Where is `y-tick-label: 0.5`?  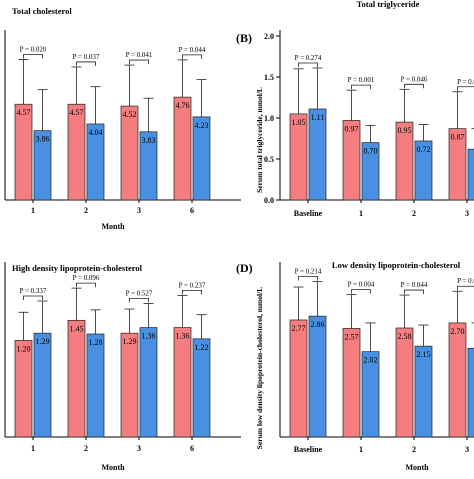
y-tick-label: 0.5 is located at coordinates (269, 159).